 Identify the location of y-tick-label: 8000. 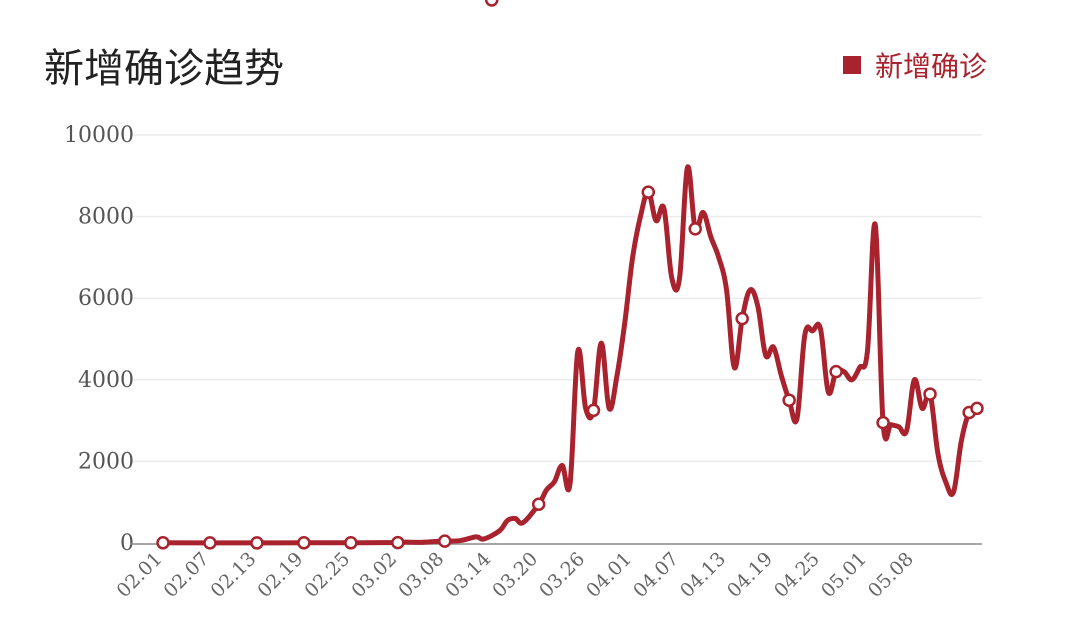
(106, 217).